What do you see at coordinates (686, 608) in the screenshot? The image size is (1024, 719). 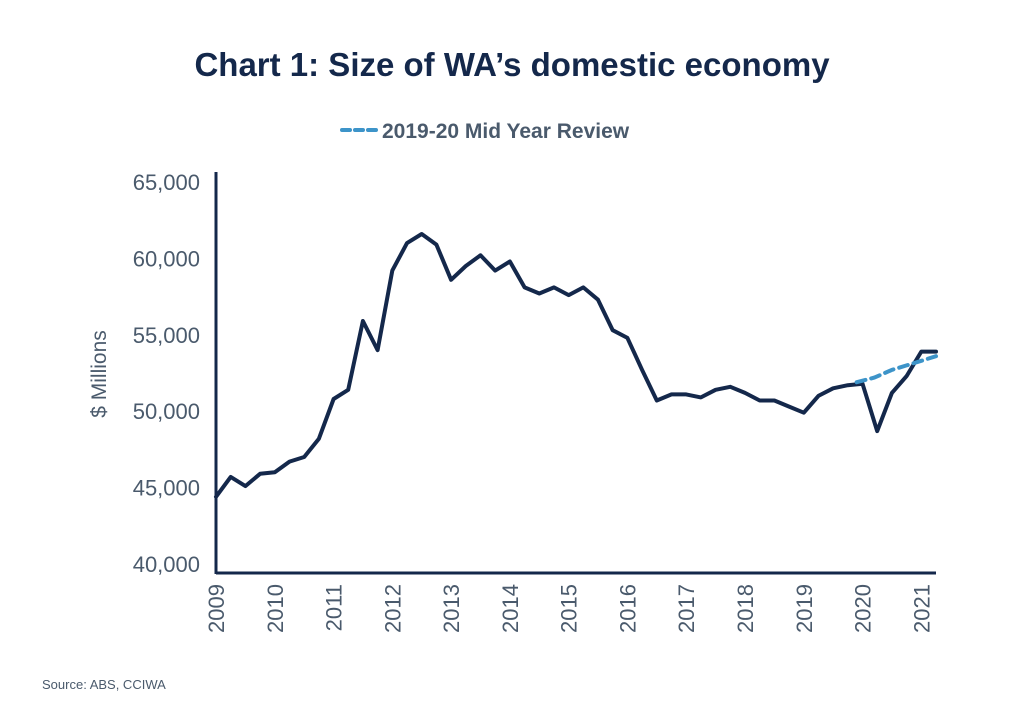 I see `x-tick-label: 2017` at bounding box center [686, 608].